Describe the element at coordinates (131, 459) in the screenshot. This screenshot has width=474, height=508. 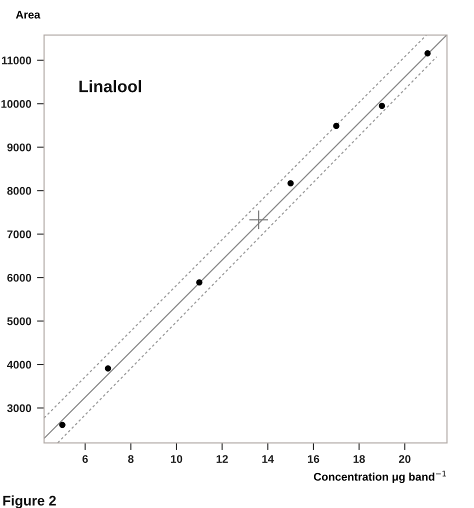
I see `x-tick-label: 8` at that location.